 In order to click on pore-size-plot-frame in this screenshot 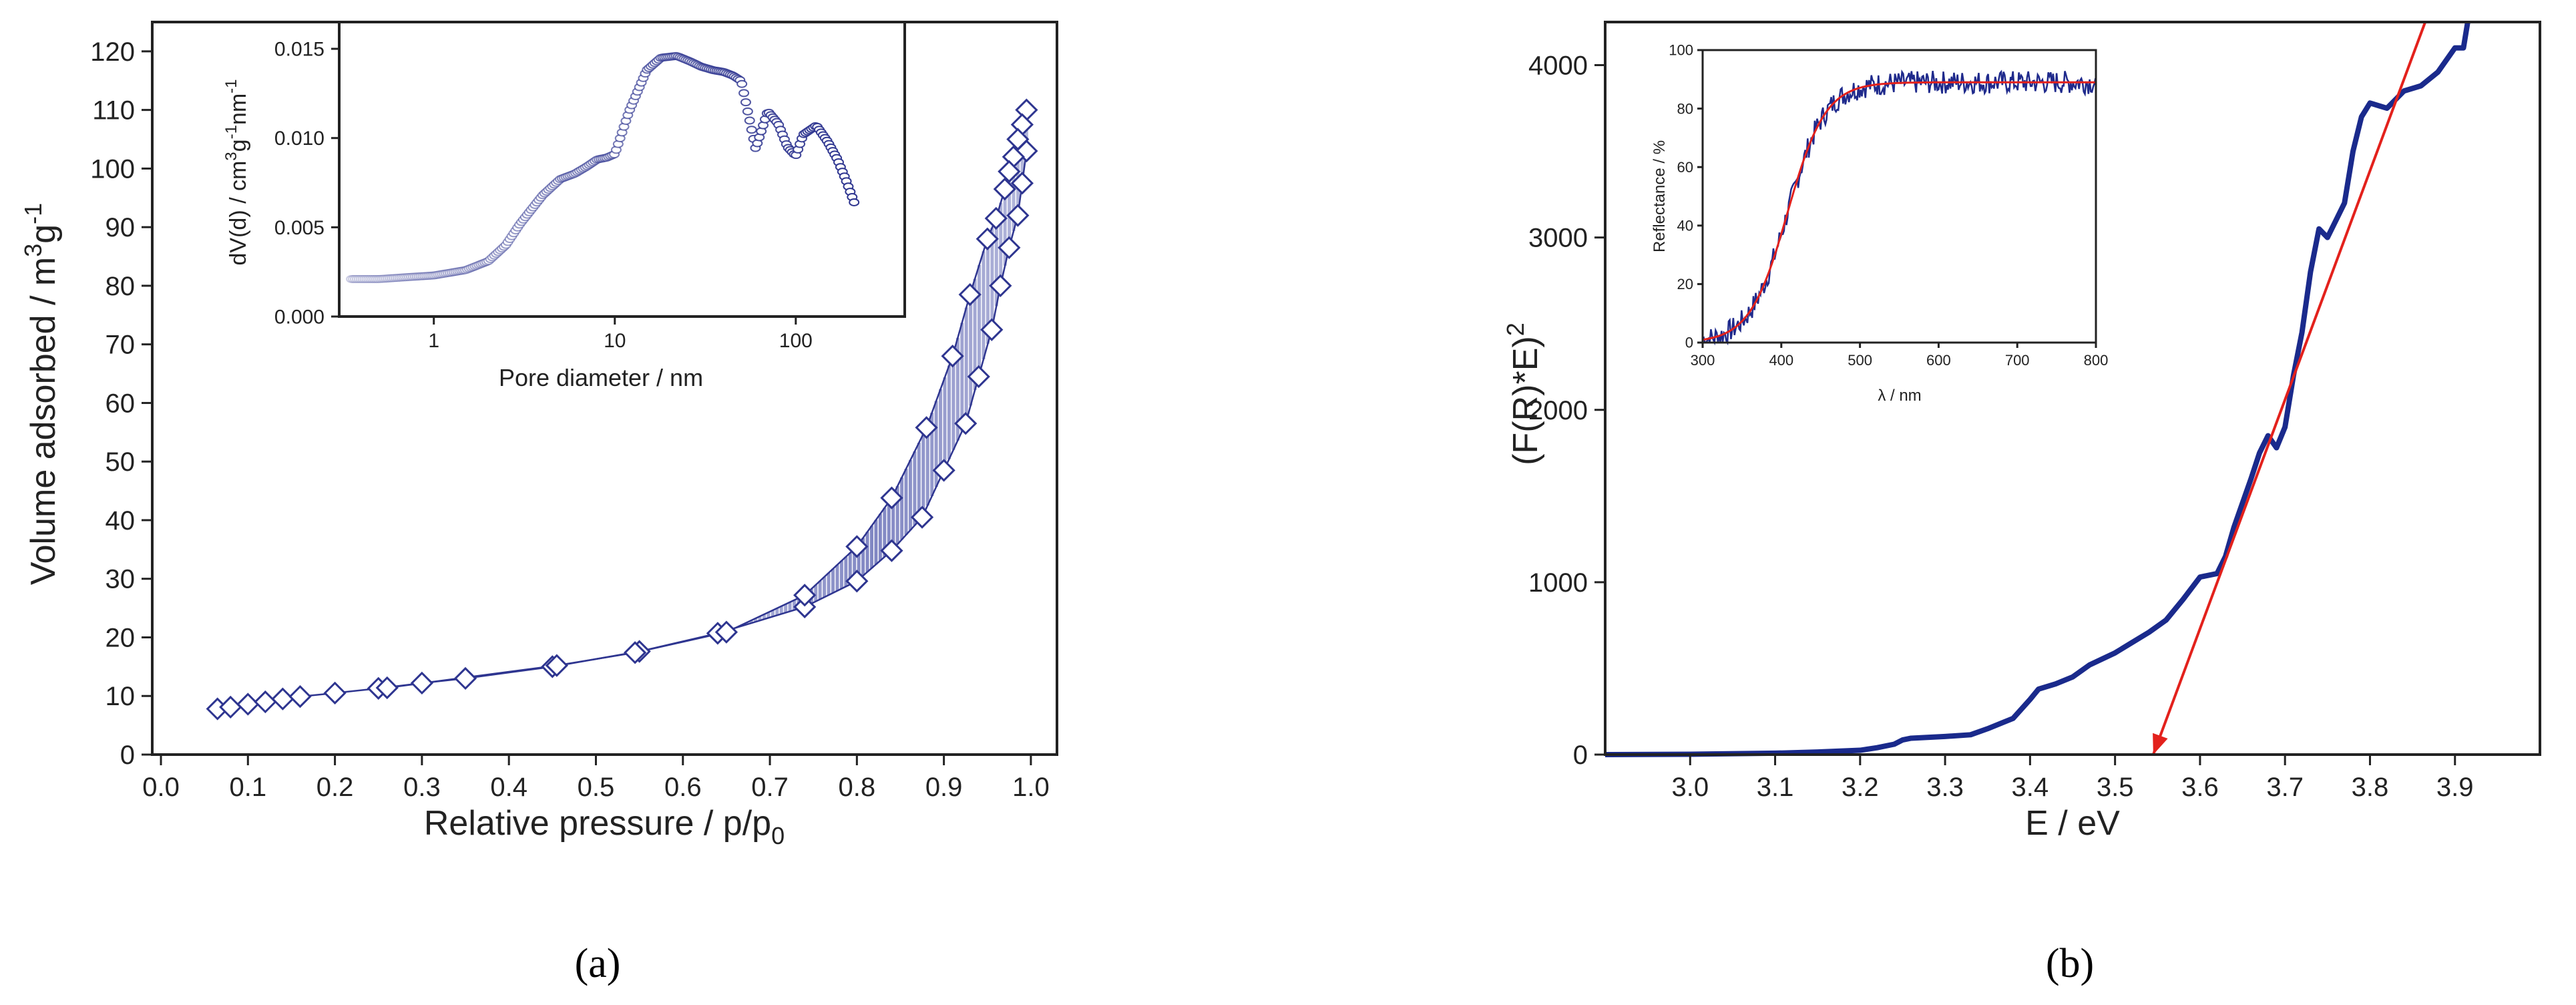, I will do `click(622, 169)`.